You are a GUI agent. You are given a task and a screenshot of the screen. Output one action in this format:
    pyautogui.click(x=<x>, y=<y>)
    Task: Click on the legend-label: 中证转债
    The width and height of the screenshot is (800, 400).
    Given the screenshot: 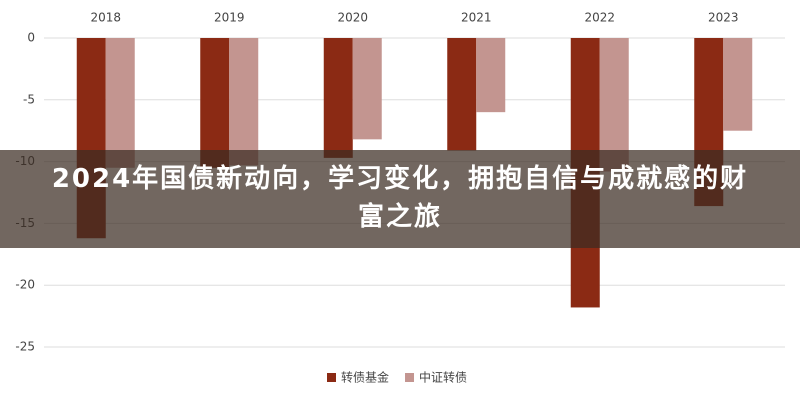 What is the action you would take?
    pyautogui.click(x=443, y=377)
    